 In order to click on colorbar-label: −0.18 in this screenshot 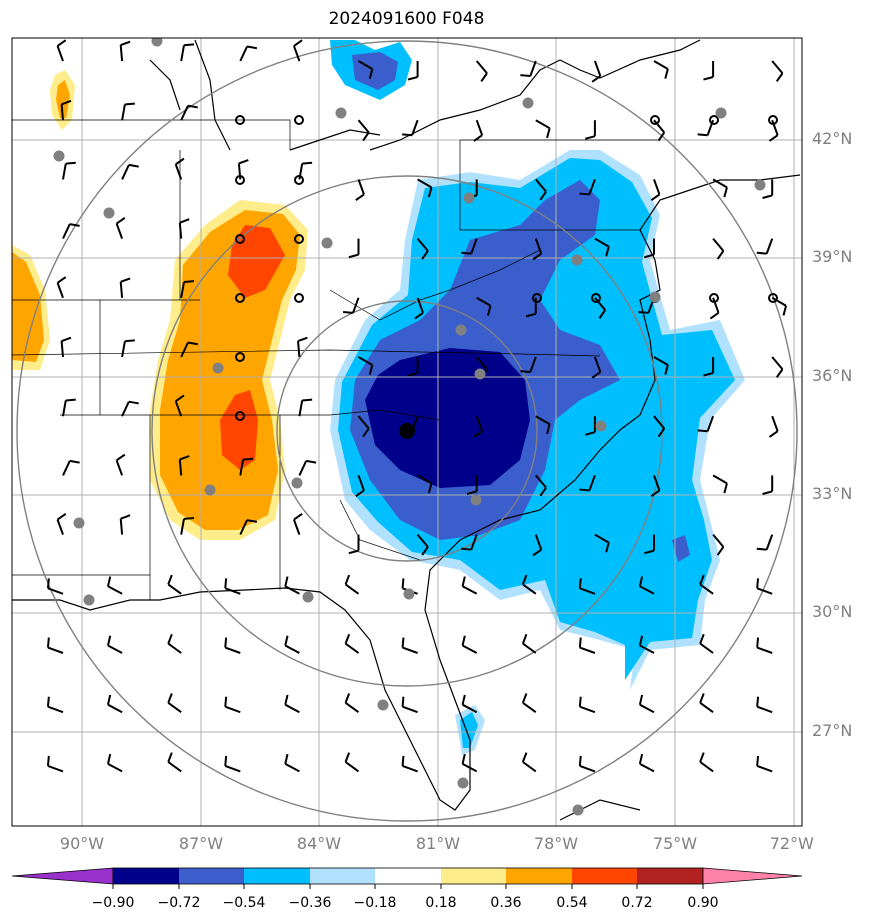, I will do `click(375, 903)`.